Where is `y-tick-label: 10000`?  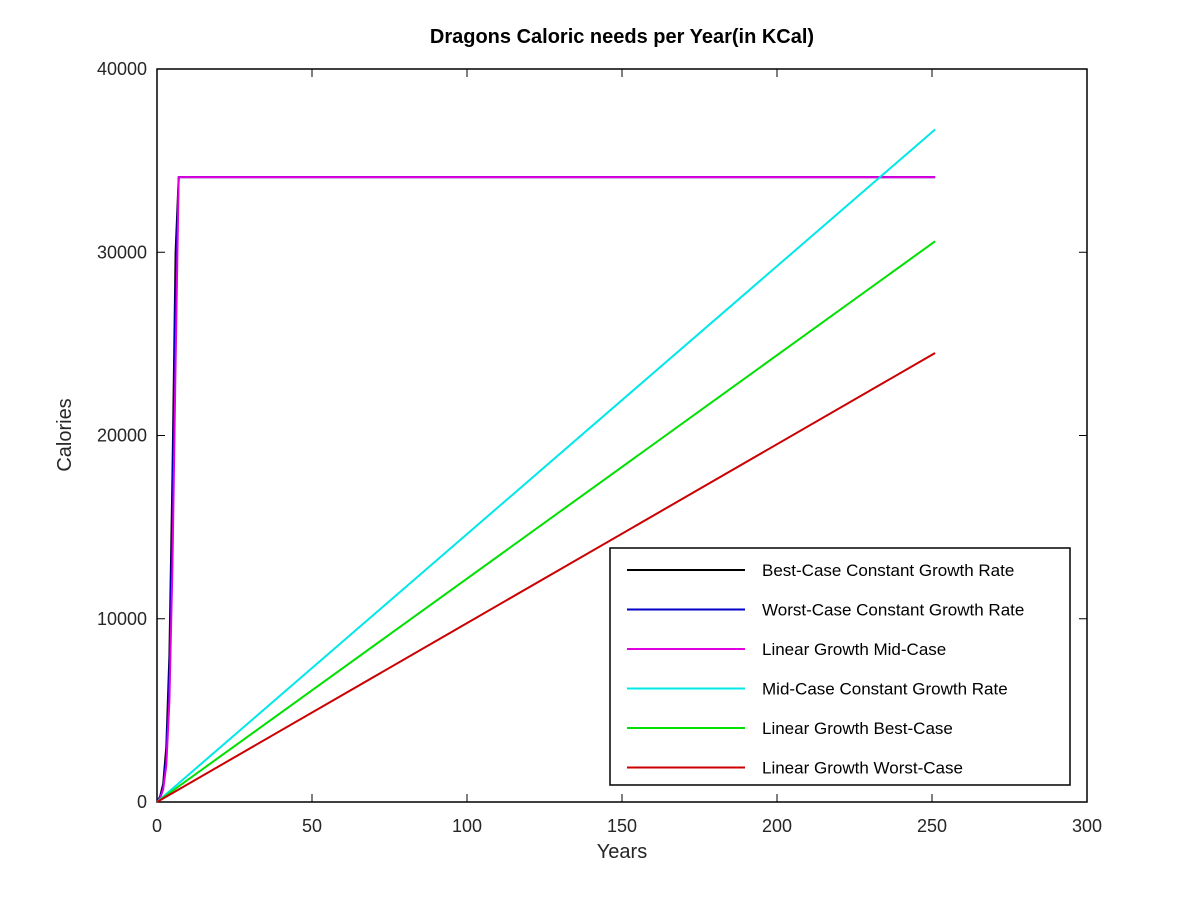 y-tick-label: 10000 is located at coordinates (122, 619).